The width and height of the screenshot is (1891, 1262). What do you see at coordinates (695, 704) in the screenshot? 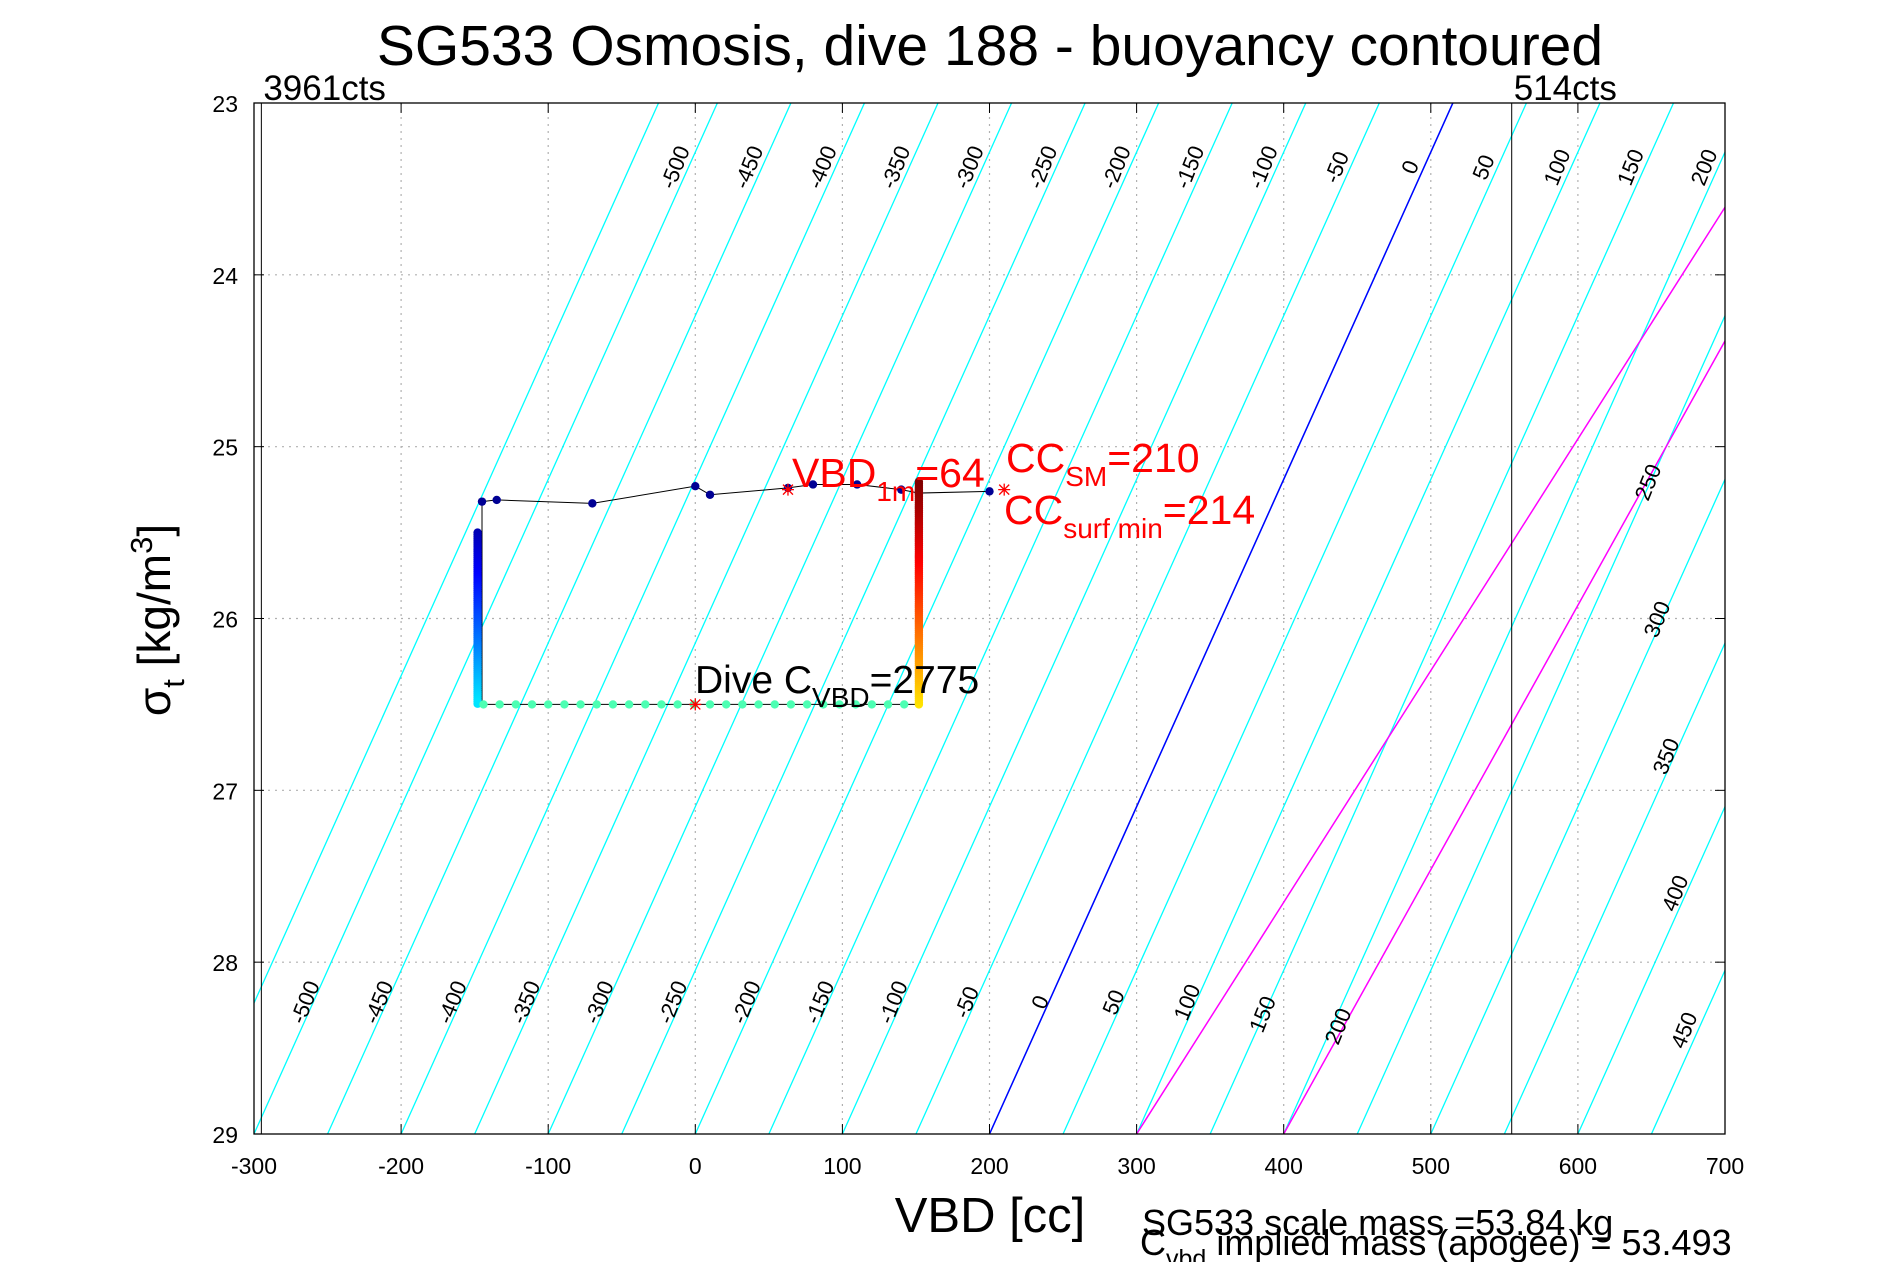
I see `marker-dive-cvbd` at bounding box center [695, 704].